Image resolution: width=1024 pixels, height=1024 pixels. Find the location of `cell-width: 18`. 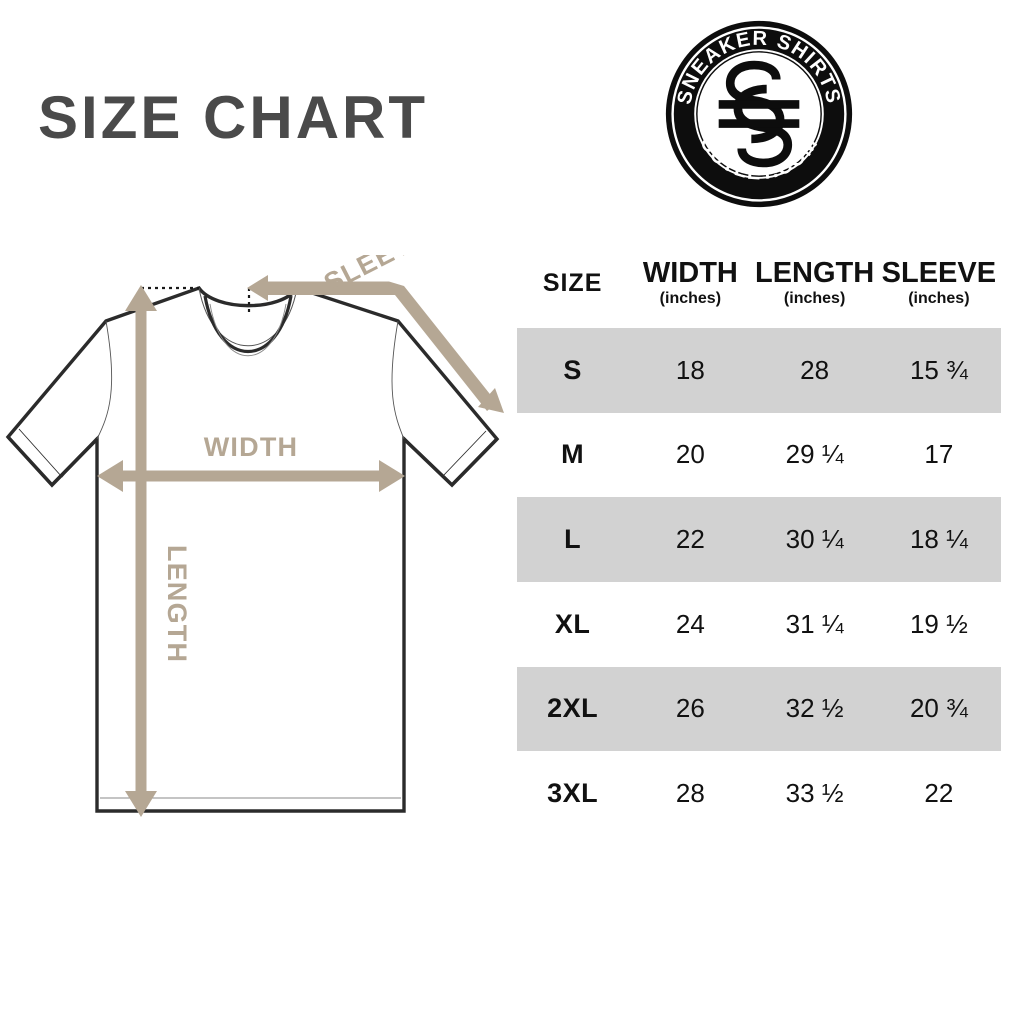

cell-width: 18 is located at coordinates (690, 370).